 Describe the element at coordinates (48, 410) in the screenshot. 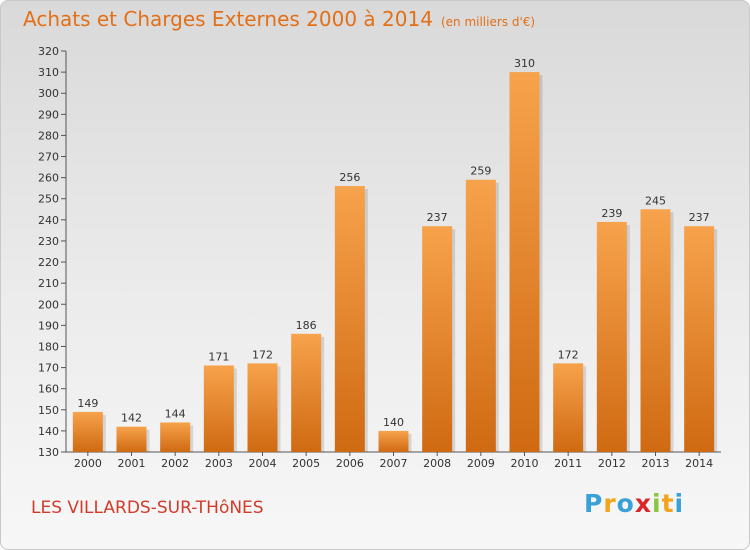

I see `y-tick-label: 150` at that location.